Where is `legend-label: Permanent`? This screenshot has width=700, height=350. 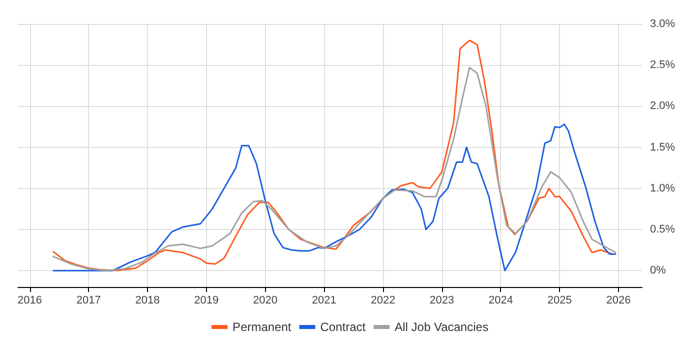
legend-label: Permanent is located at coordinates (262, 327).